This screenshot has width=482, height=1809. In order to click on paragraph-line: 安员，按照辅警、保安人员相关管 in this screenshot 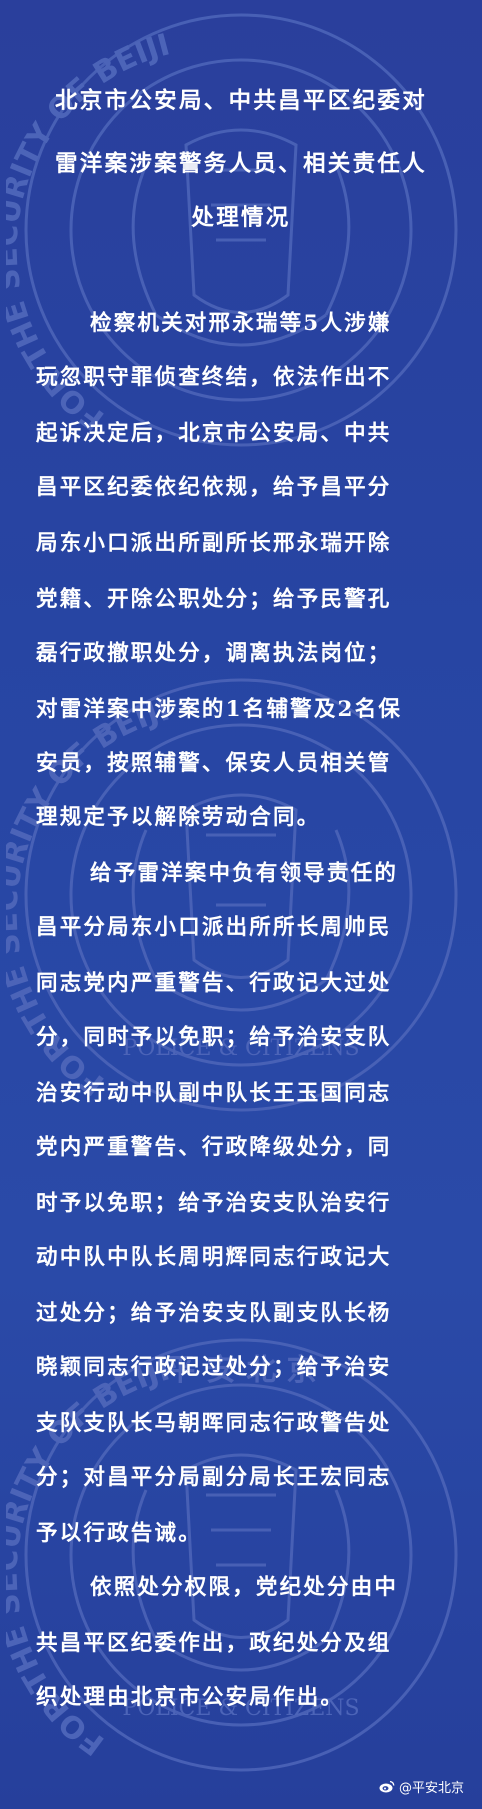, I will do `click(214, 763)`.